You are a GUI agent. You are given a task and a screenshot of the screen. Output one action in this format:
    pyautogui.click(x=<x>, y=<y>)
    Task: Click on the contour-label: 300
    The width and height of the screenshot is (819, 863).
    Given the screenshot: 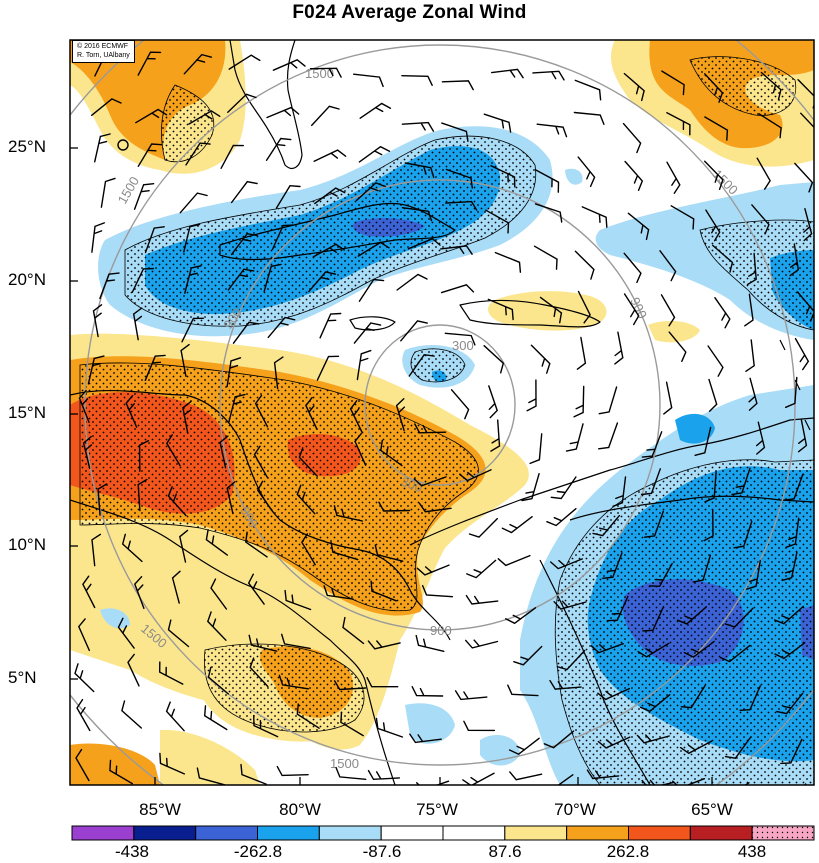 What is the action you would take?
    pyautogui.click(x=412, y=485)
    